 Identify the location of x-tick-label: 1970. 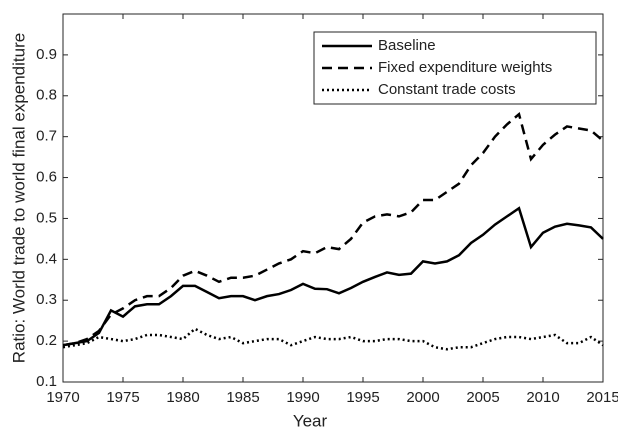
(62, 397).